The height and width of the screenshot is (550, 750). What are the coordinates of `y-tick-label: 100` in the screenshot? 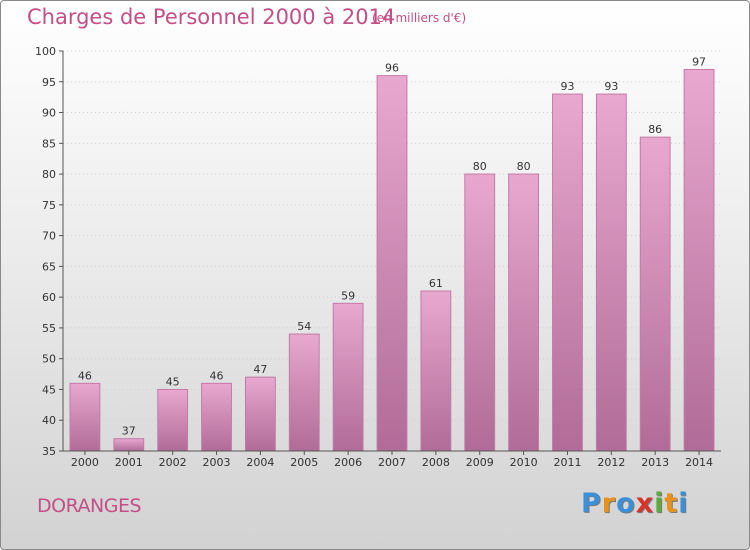 It's located at (45, 51).